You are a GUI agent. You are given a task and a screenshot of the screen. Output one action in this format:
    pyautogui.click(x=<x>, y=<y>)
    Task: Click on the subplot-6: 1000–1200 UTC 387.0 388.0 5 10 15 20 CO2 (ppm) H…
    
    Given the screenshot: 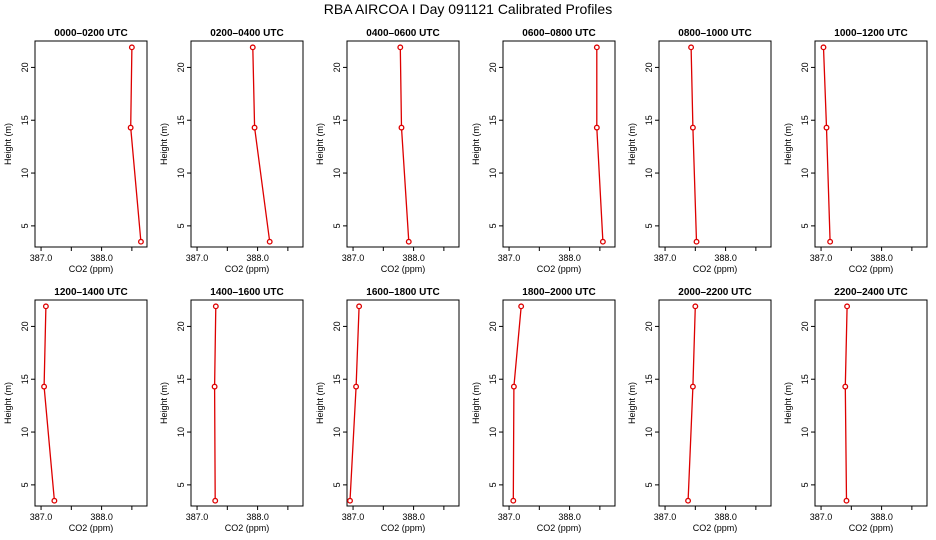 What is the action you would take?
    pyautogui.click(x=855, y=151)
    